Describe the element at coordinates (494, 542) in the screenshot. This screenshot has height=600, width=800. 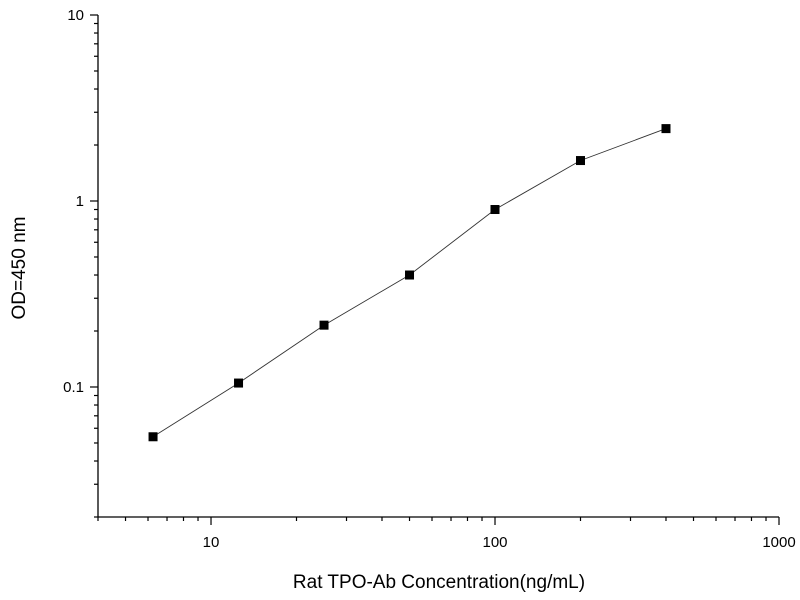
I see `x-tick-label: 100` at that location.